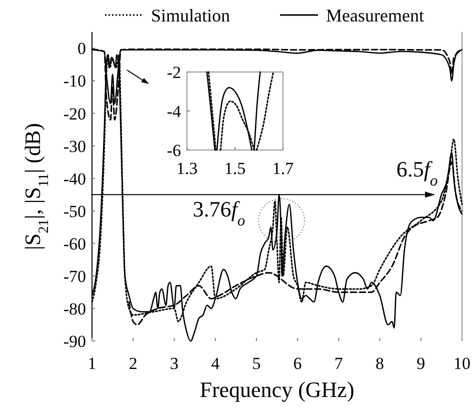 The image size is (474, 408). What do you see at coordinates (417, 172) in the screenshot?
I see `annotation: 6.5f$_{o}$` at bounding box center [417, 172].